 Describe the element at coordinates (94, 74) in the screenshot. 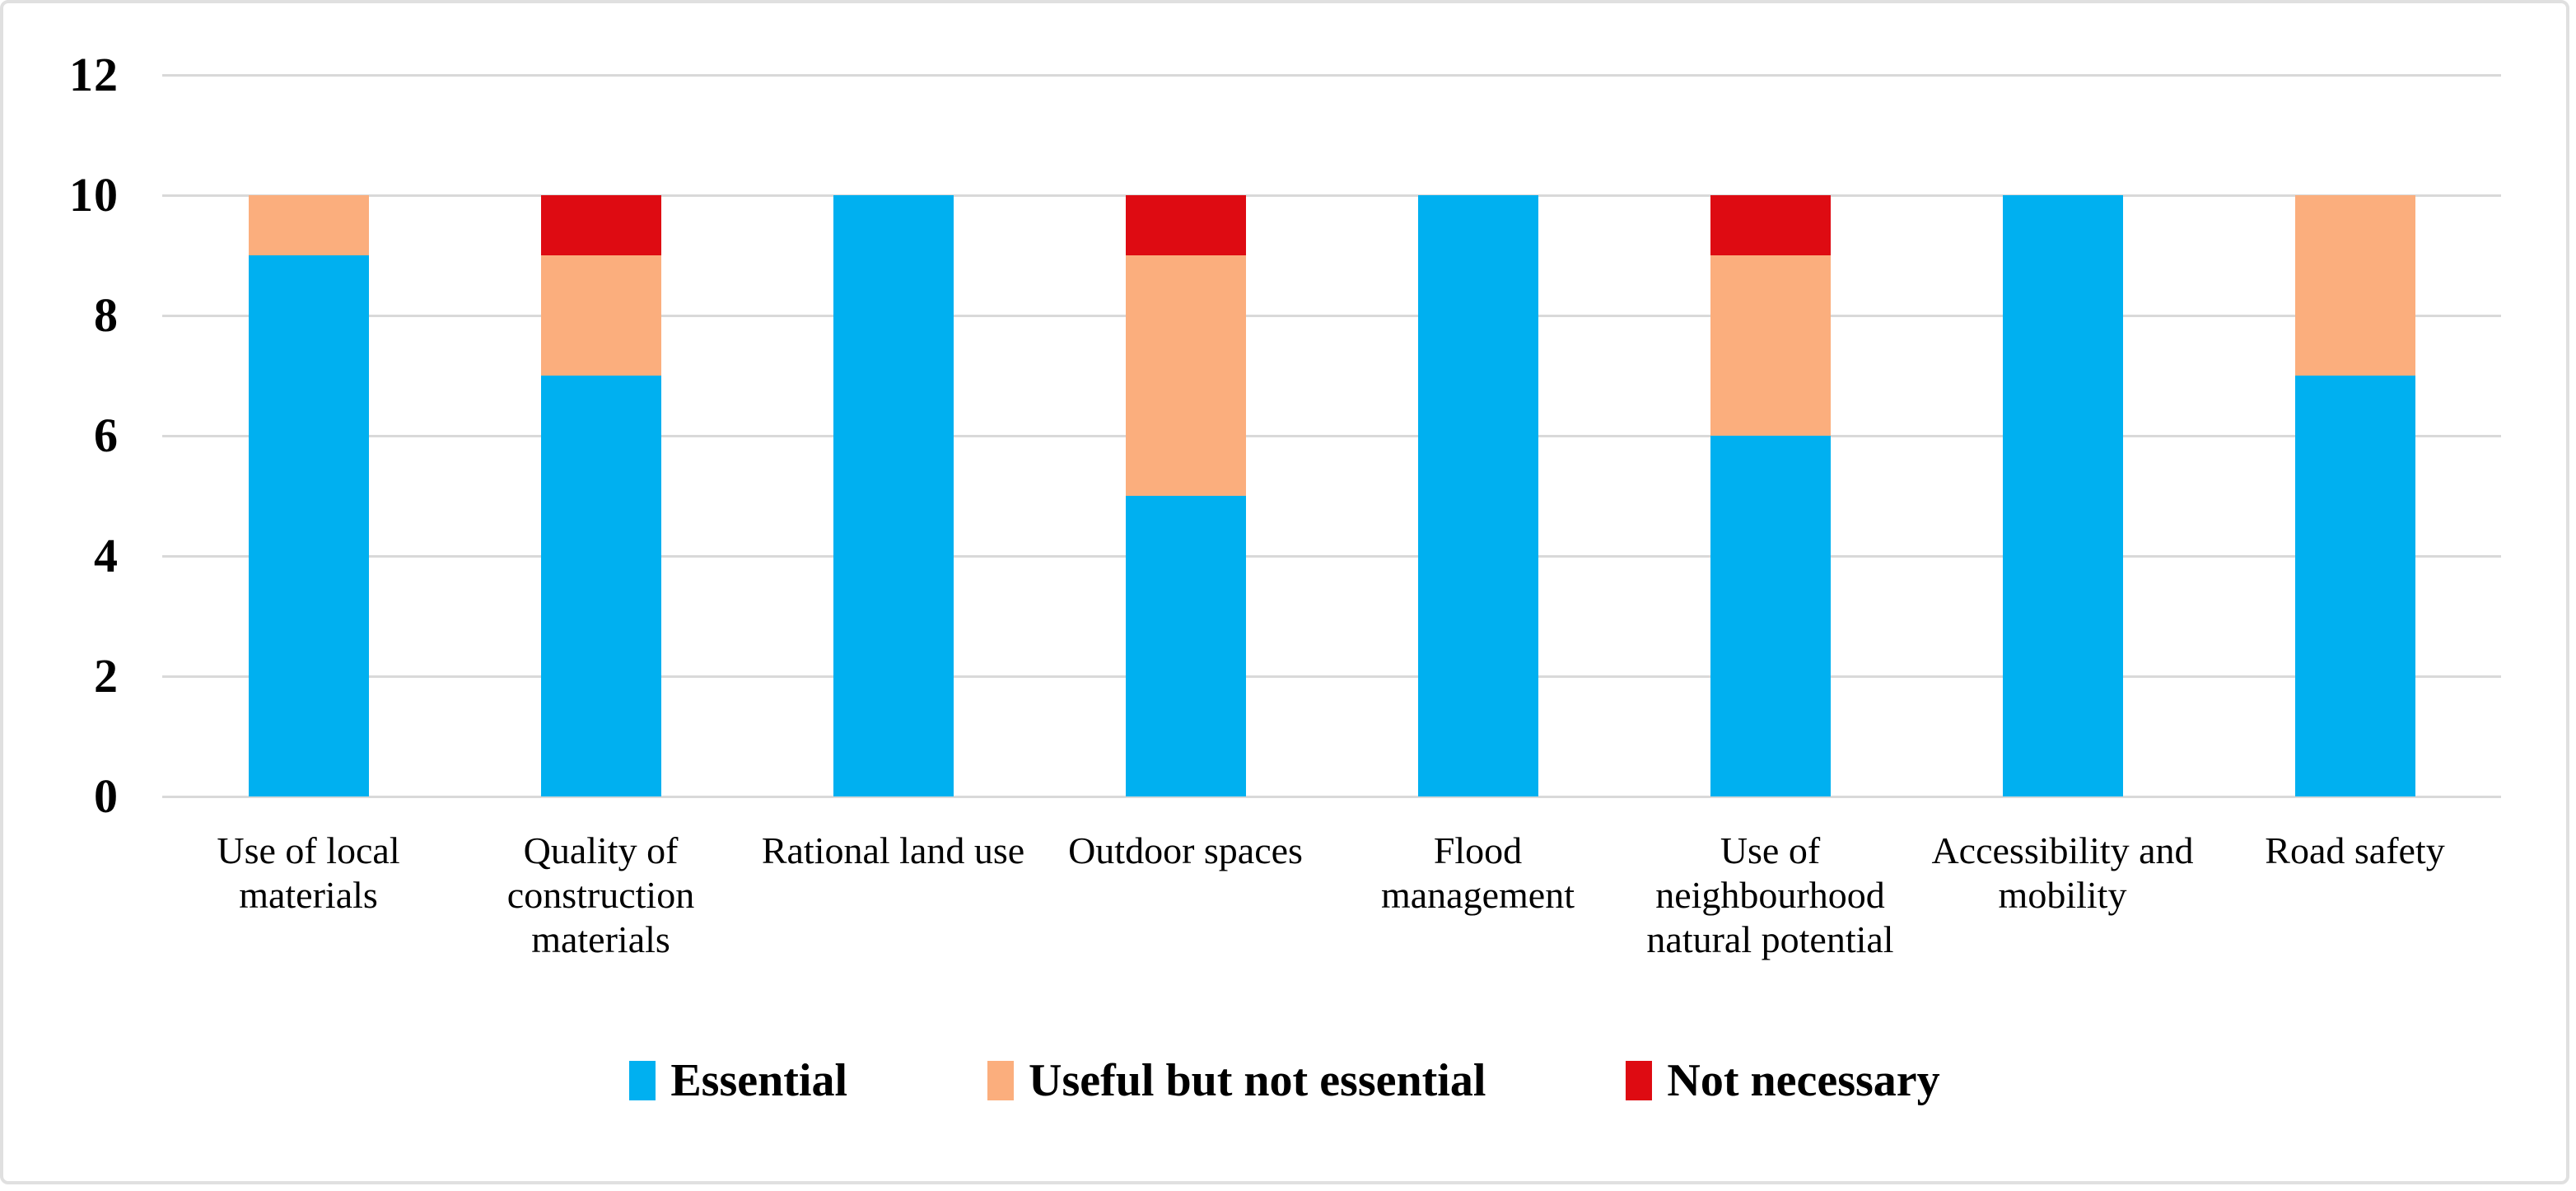

I see `y-axis-tick-label: 12` at that location.